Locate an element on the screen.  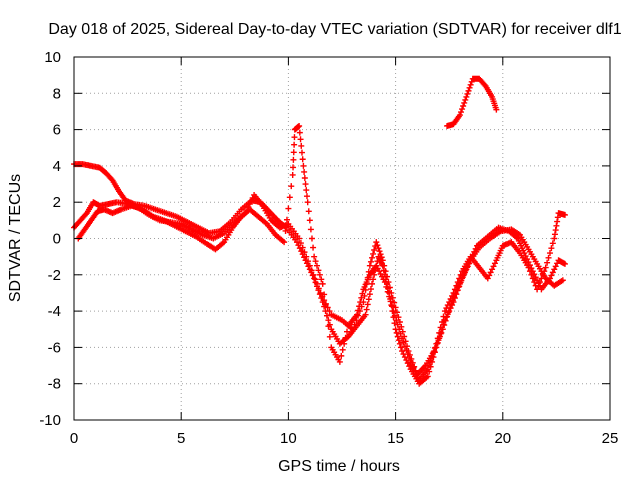
y-tick-label: -2 is located at coordinates (54, 275).